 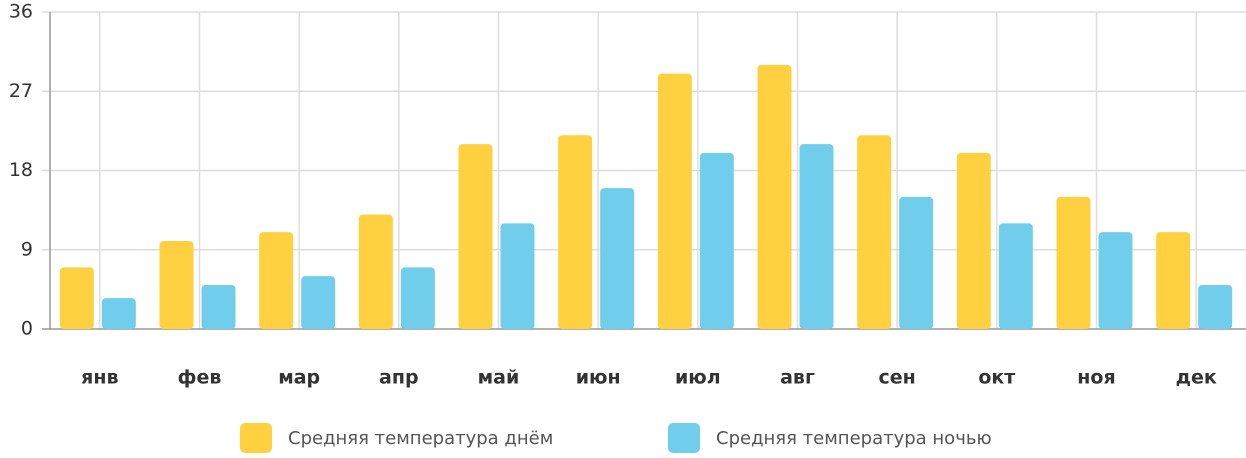 I want to click on x-tick-label: ноя, so click(x=1096, y=378).